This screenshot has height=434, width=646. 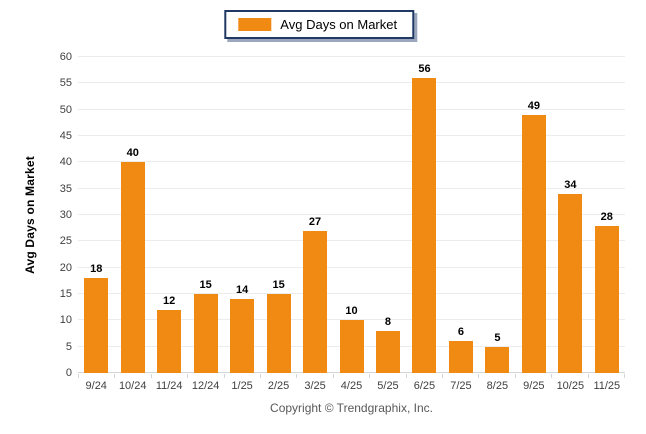 What do you see at coordinates (65, 83) in the screenshot?
I see `y-axis-tick-label: 55` at bounding box center [65, 83].